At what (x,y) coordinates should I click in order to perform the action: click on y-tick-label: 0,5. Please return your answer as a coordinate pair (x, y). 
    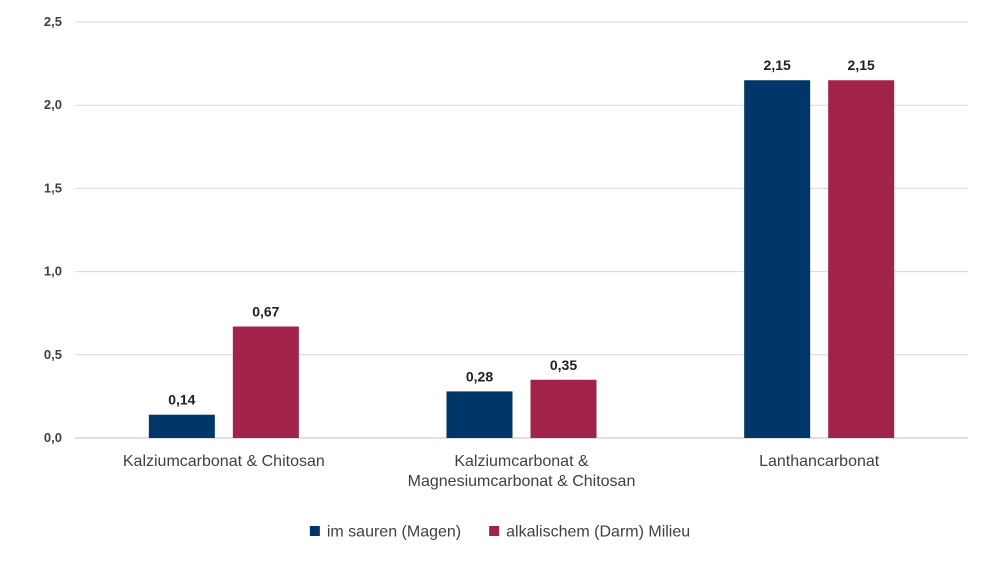
    Looking at the image, I should click on (53, 354).